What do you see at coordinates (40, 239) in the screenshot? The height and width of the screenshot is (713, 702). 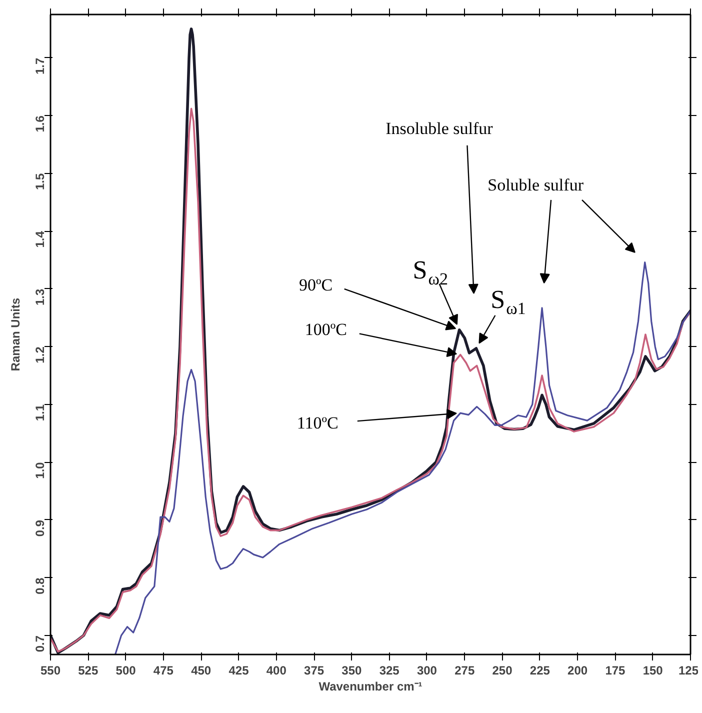 I see `y-tick-label: 1.4` at bounding box center [40, 239].